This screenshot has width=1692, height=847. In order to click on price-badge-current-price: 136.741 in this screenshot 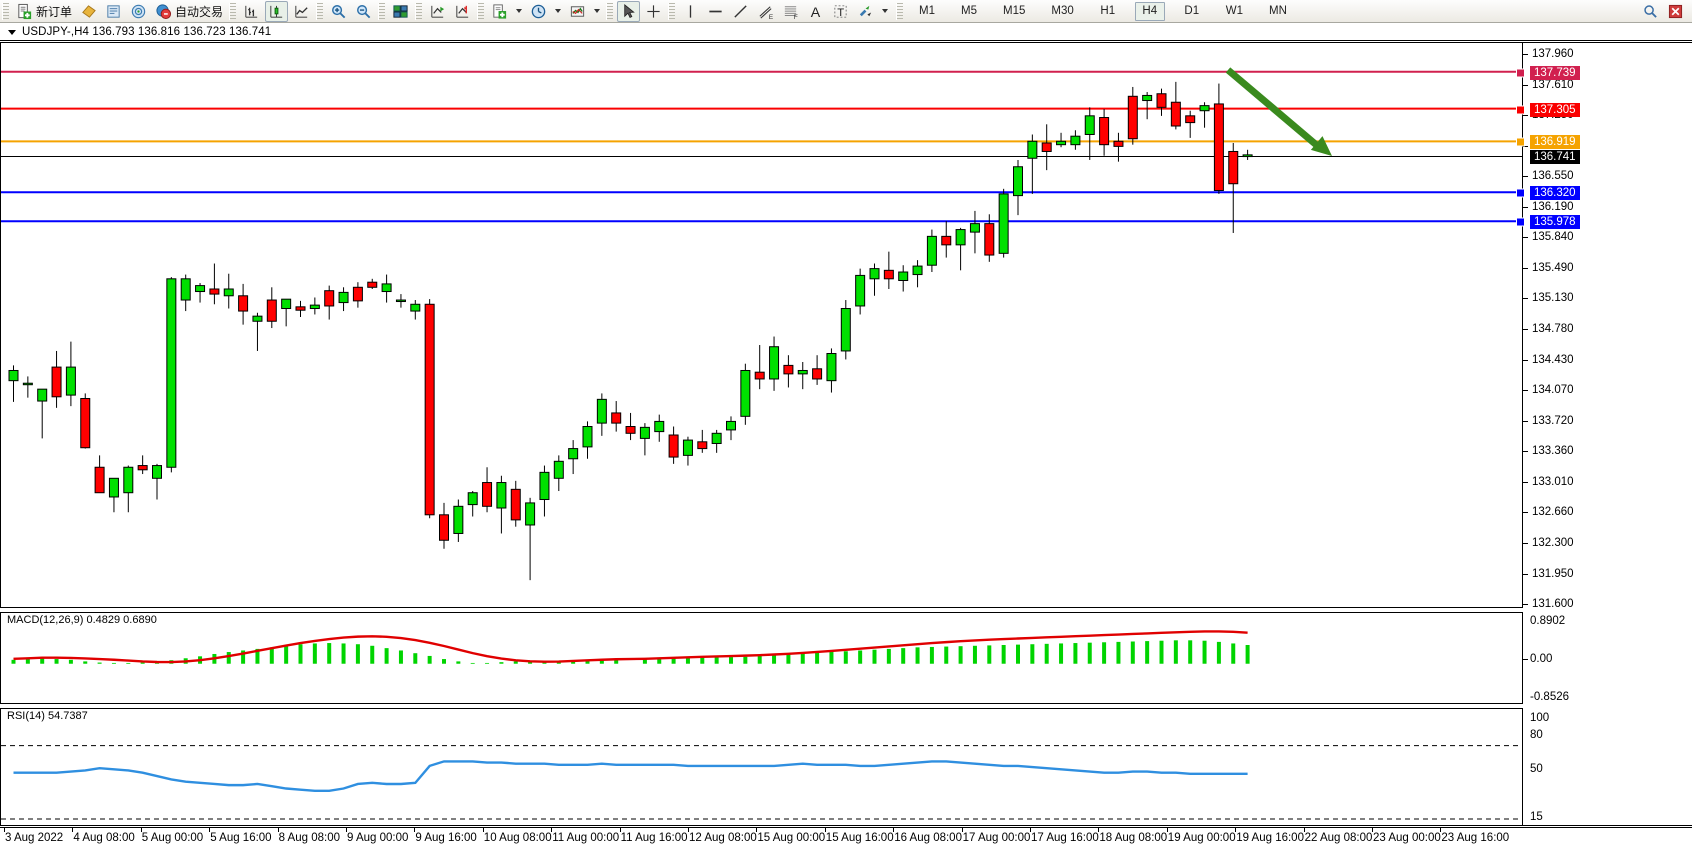, I will do `click(1555, 157)`.